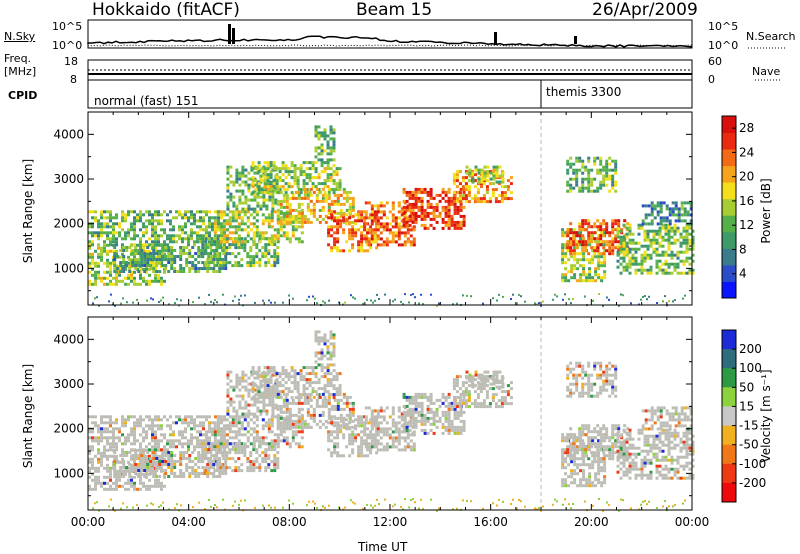  Describe the element at coordinates (711, 79) in the screenshot. I see `nave-tick-bottom: 0` at that location.